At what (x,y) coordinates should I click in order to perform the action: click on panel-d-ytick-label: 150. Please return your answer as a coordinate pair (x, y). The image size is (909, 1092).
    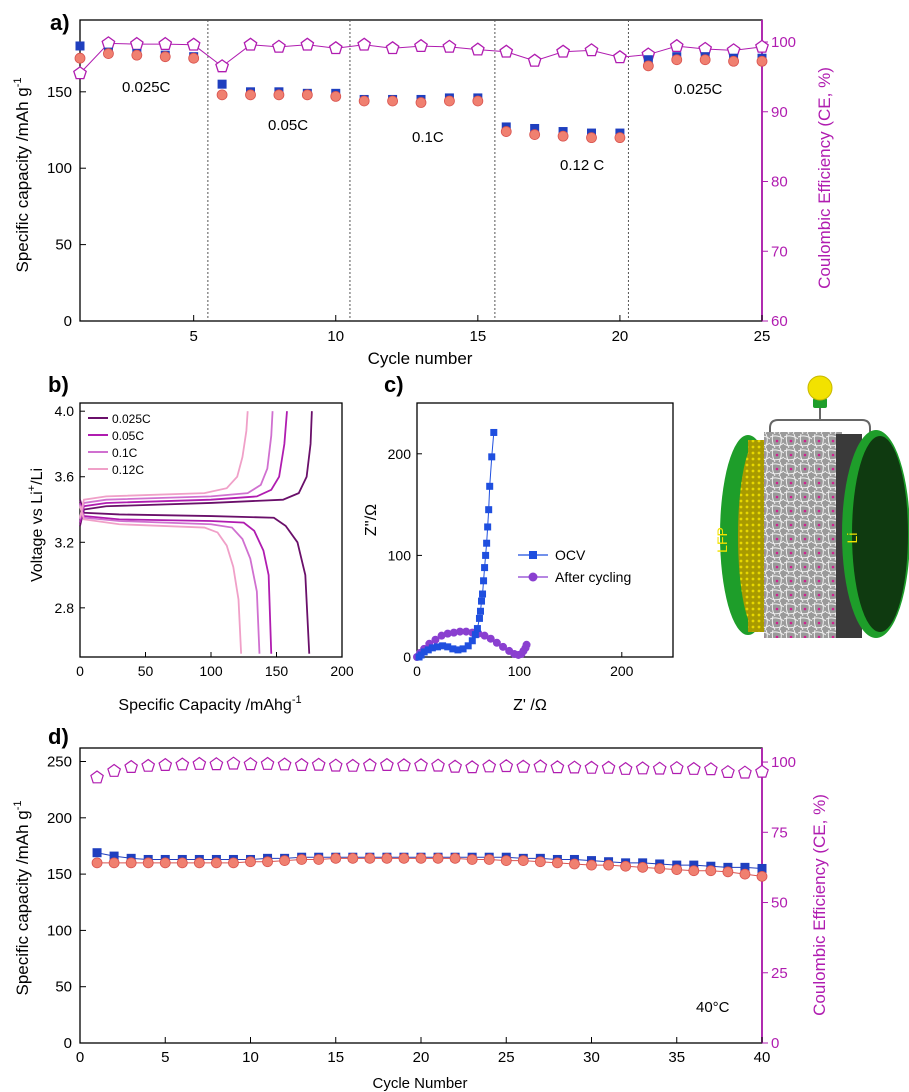
    Looking at the image, I should click on (59, 874).